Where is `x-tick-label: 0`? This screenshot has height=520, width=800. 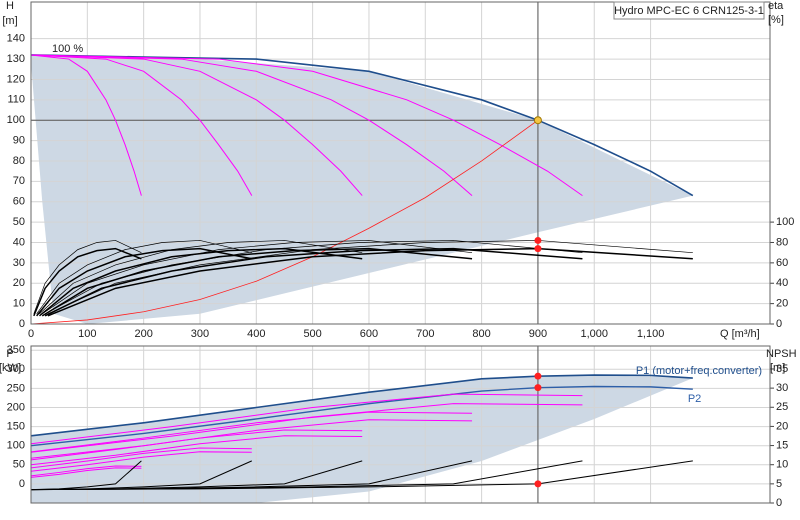
x-tick-label: 0 is located at coordinates (31, 334).